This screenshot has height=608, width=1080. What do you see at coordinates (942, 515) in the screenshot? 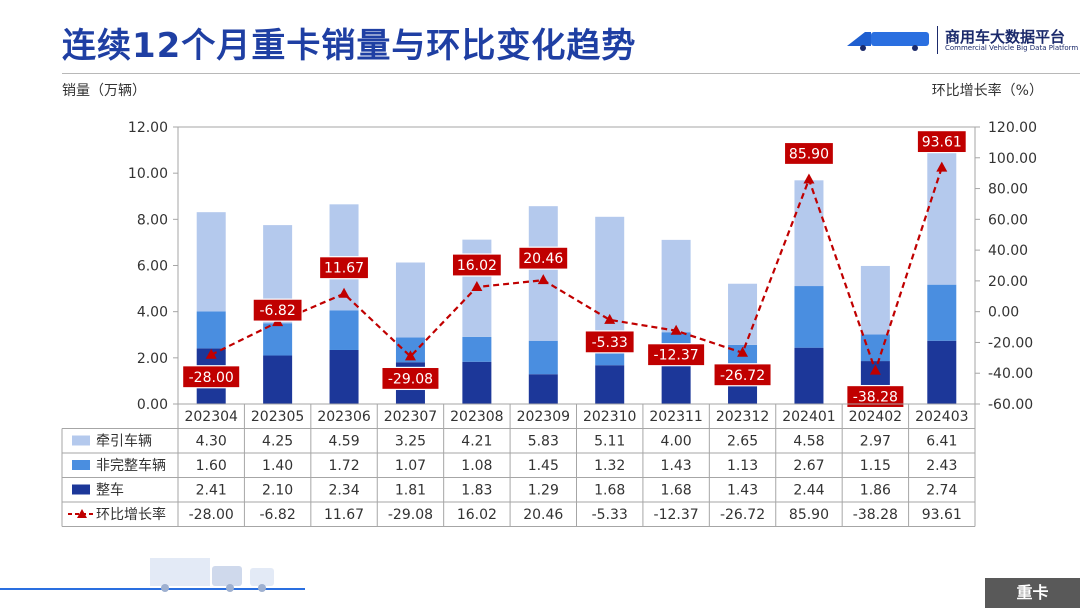
I see `table-cell: 93.61` at bounding box center [942, 515].